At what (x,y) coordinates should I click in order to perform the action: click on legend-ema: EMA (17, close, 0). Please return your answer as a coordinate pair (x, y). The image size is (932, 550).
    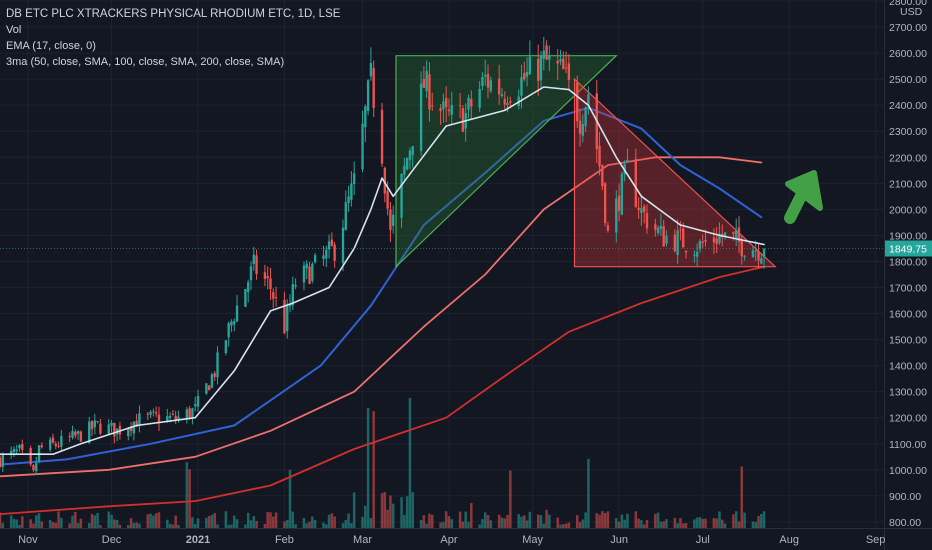
    Looking at the image, I should click on (51, 46).